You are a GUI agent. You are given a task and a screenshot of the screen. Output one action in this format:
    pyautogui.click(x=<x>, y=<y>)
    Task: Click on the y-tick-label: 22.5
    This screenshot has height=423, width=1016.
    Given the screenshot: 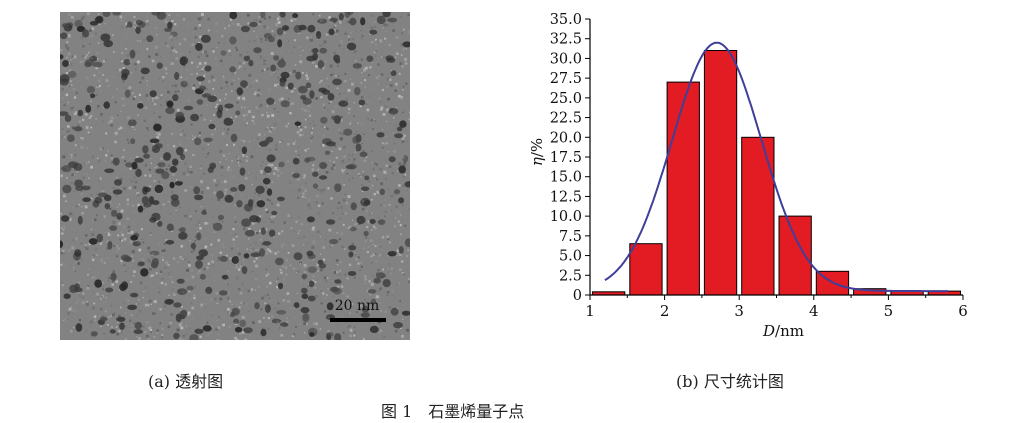 What is the action you would take?
    pyautogui.click(x=566, y=119)
    